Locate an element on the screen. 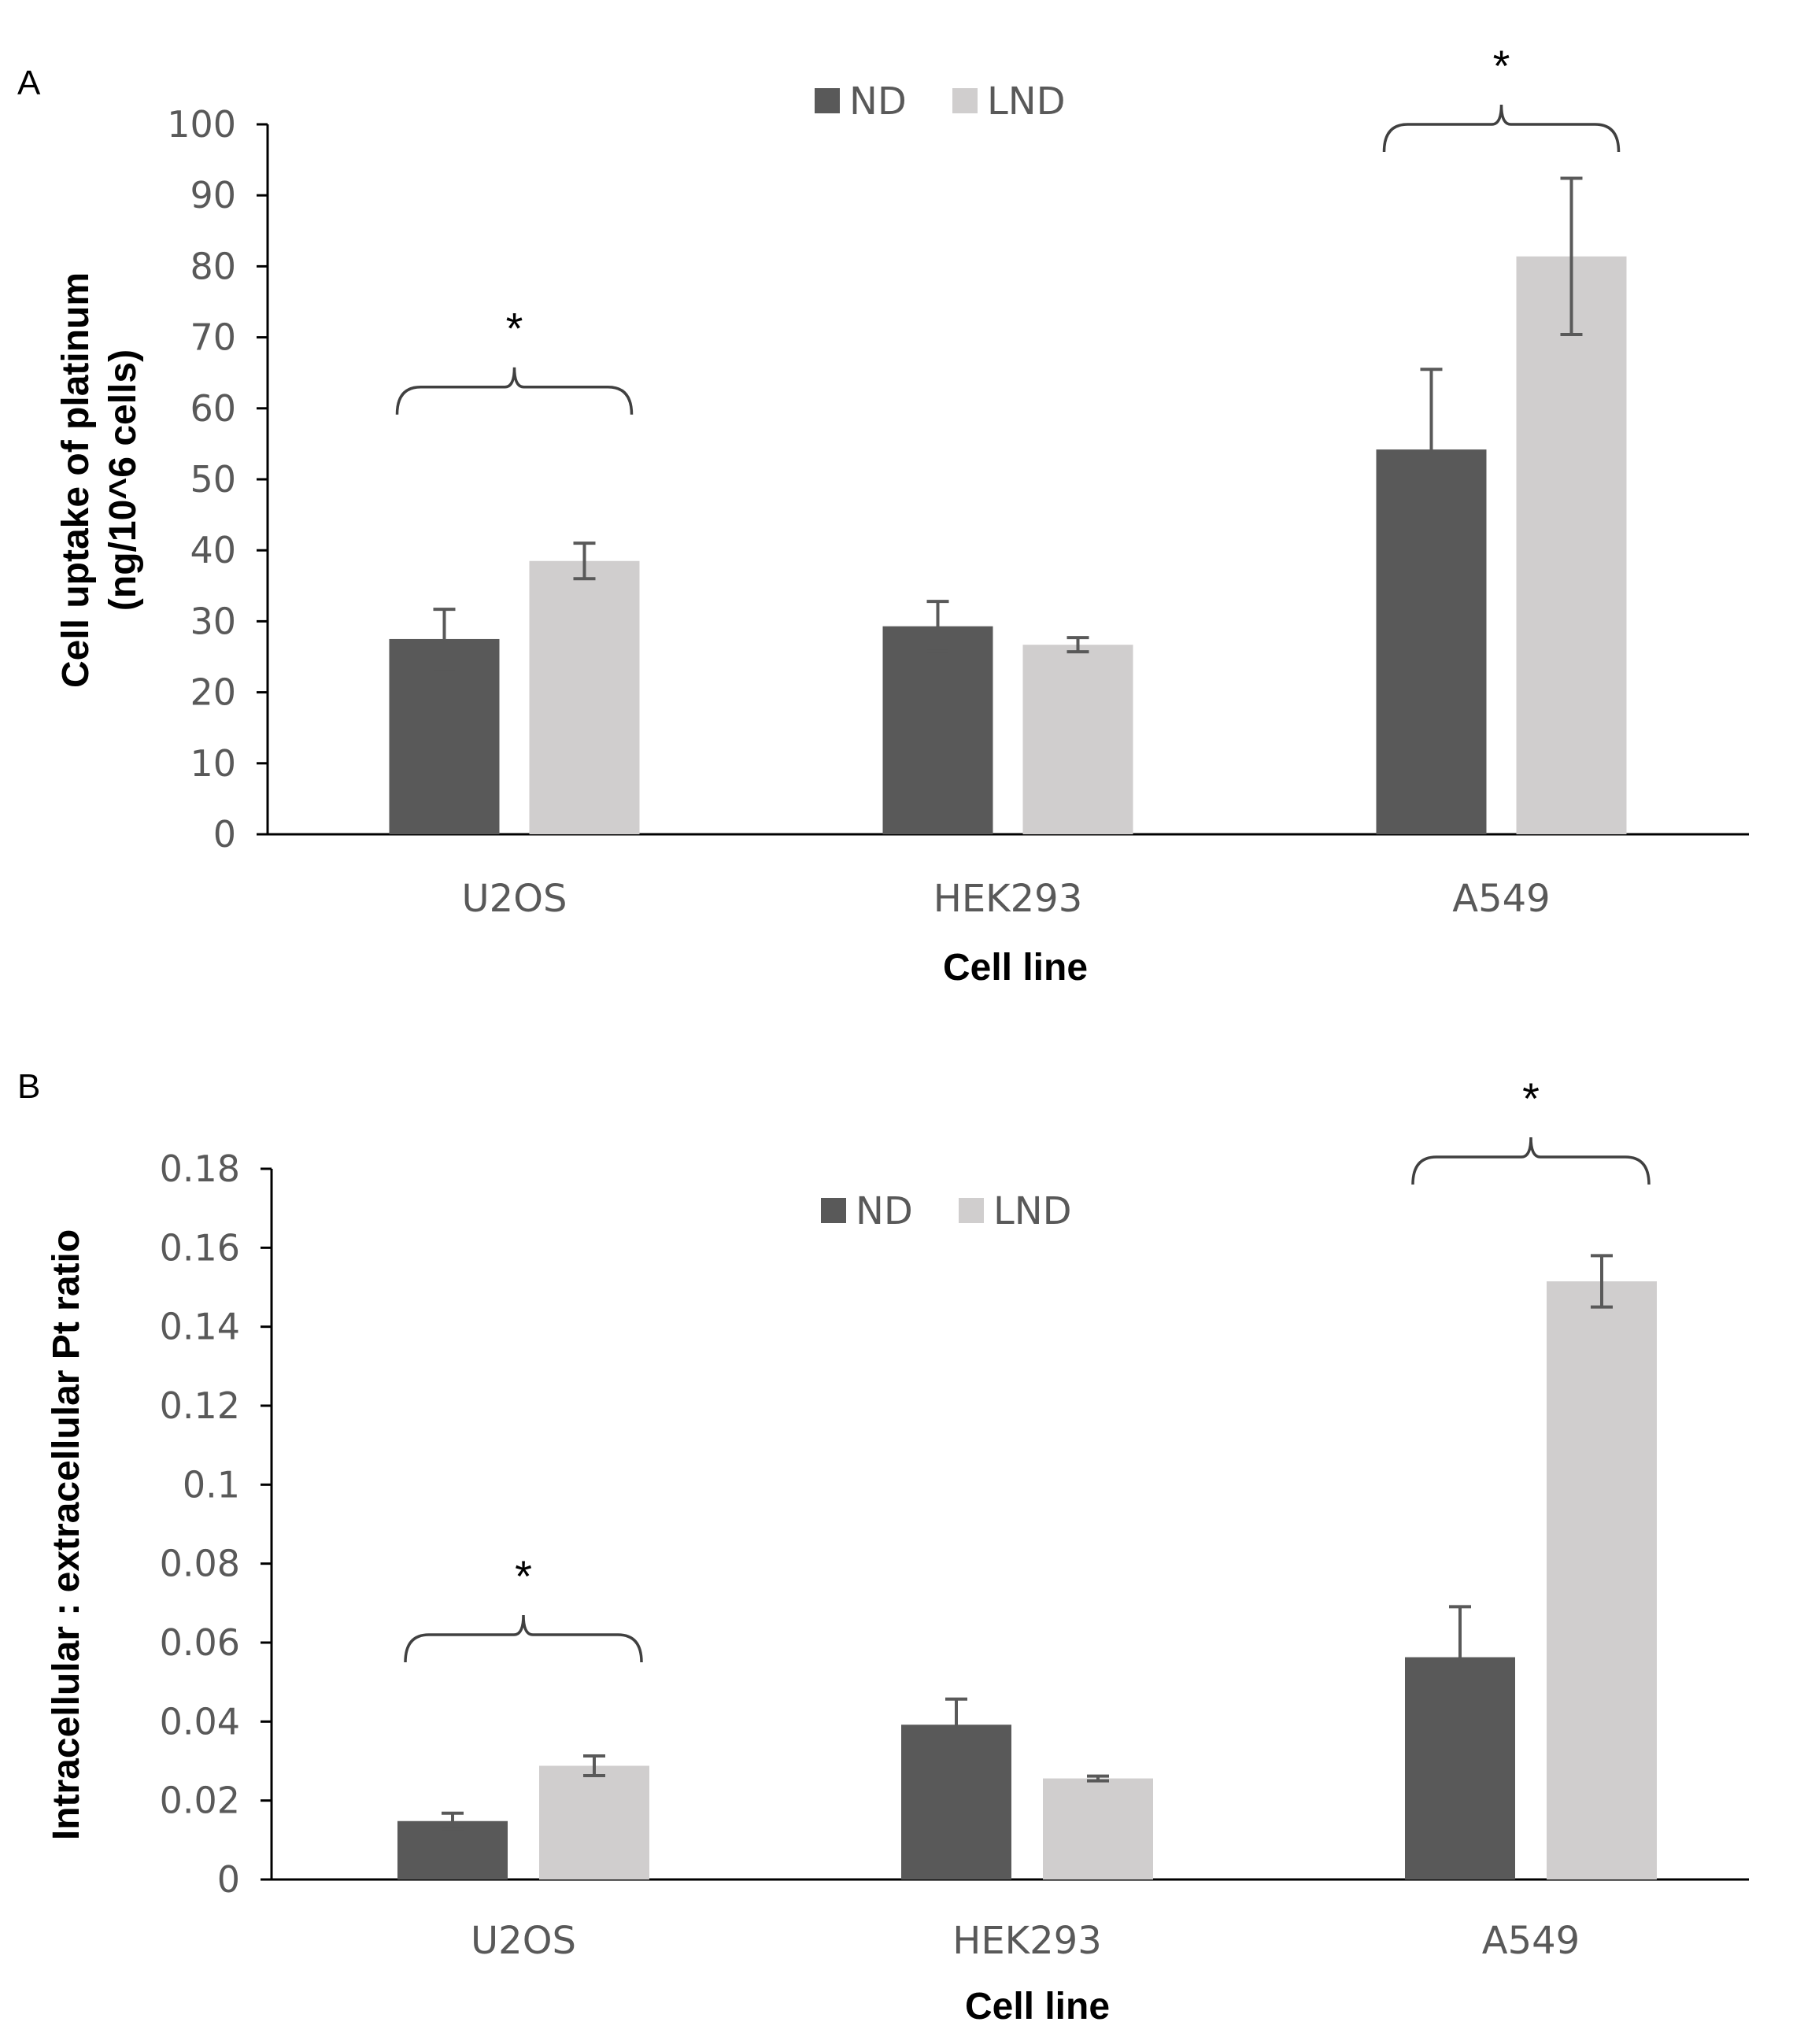 The height and width of the screenshot is (2044, 1804). y-tick-label: 0.1 is located at coordinates (211, 1484).